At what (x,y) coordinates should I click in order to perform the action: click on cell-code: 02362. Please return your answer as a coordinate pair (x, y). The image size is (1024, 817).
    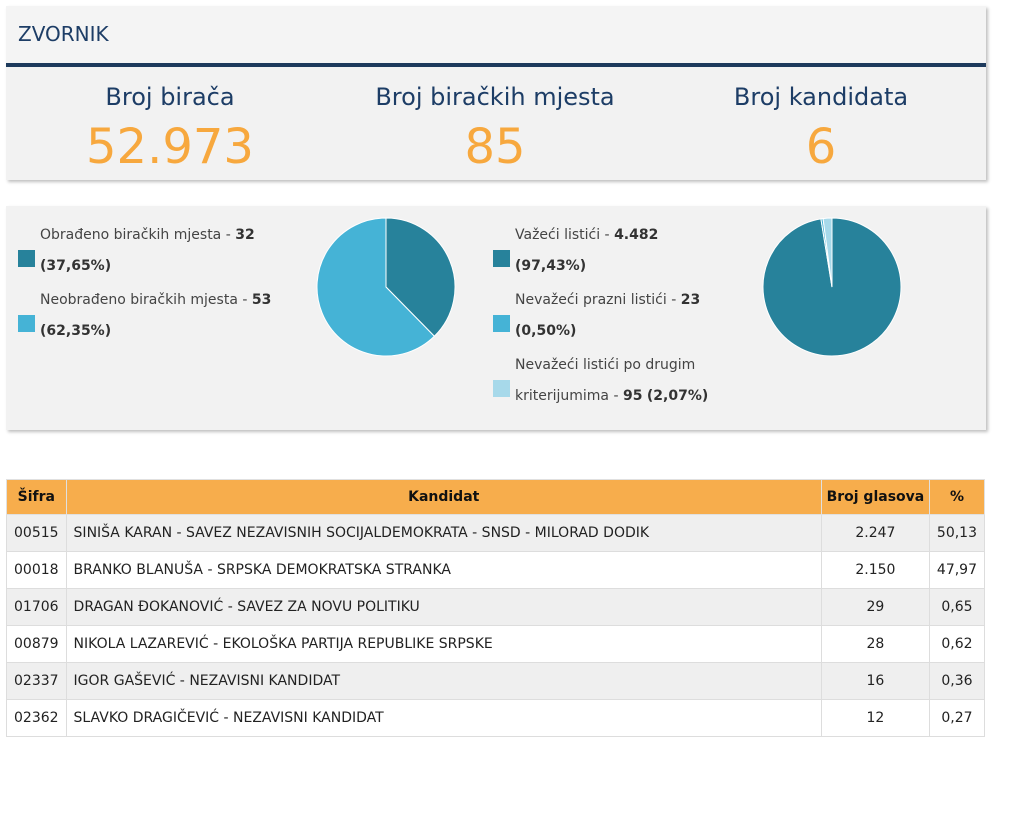
    Looking at the image, I should click on (36, 718).